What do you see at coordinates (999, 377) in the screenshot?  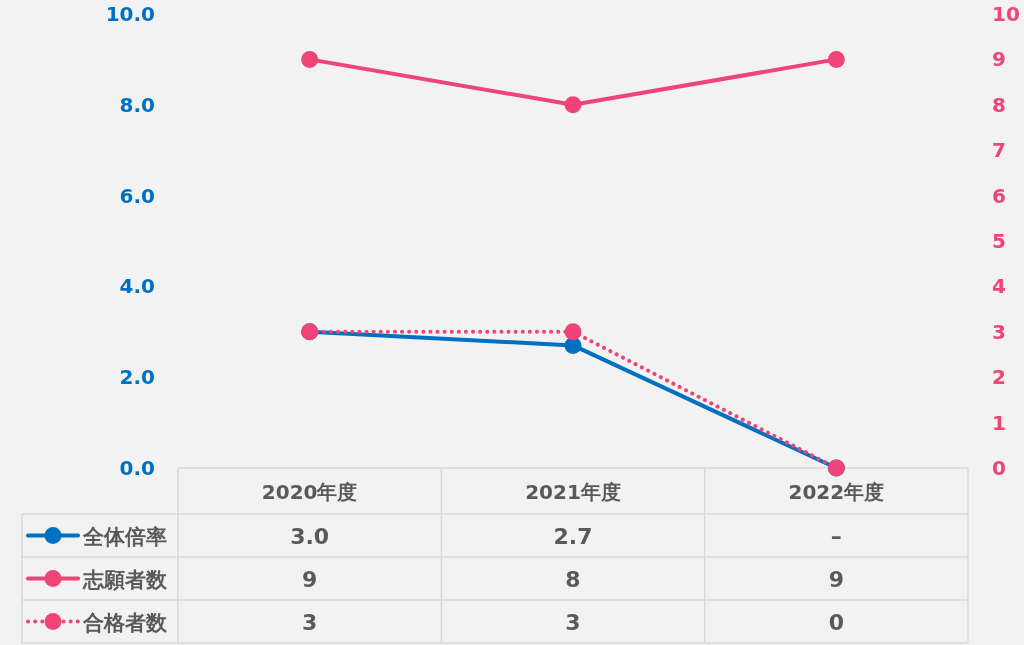 I see `y2-tick-label: 2` at bounding box center [999, 377].